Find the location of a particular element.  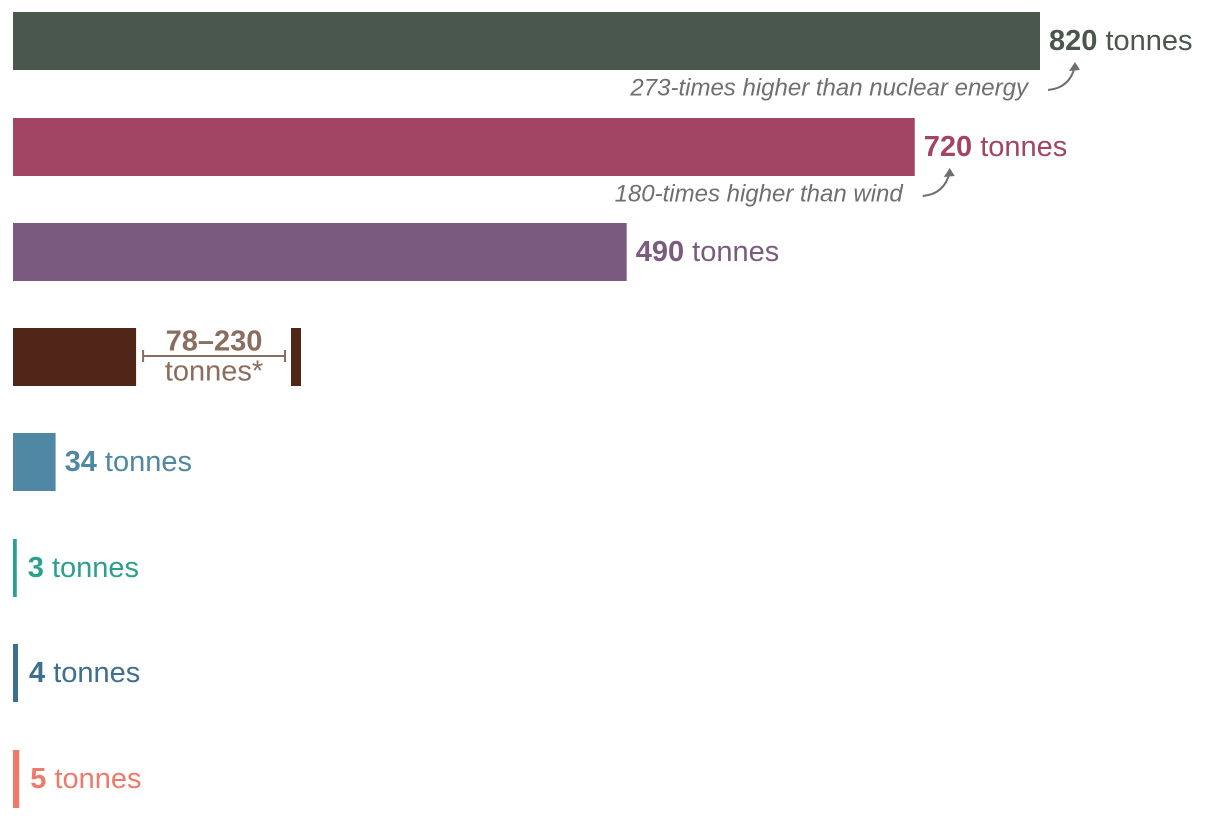

value-label-6: 4 tonnes is located at coordinates (84, 673).